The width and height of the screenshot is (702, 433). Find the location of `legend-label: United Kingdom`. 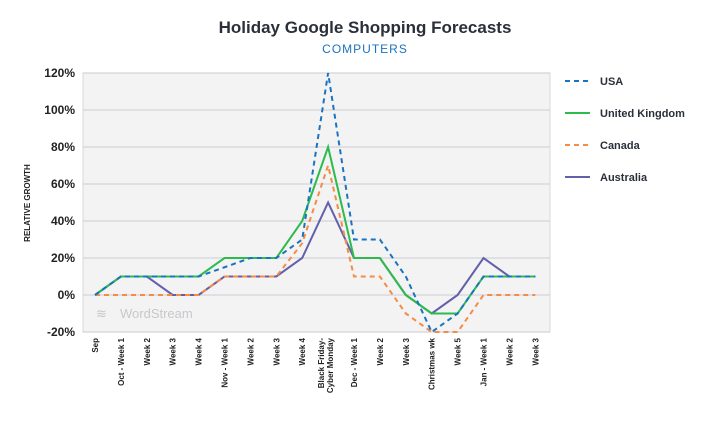

legend-label: United Kingdom is located at coordinates (642, 114).